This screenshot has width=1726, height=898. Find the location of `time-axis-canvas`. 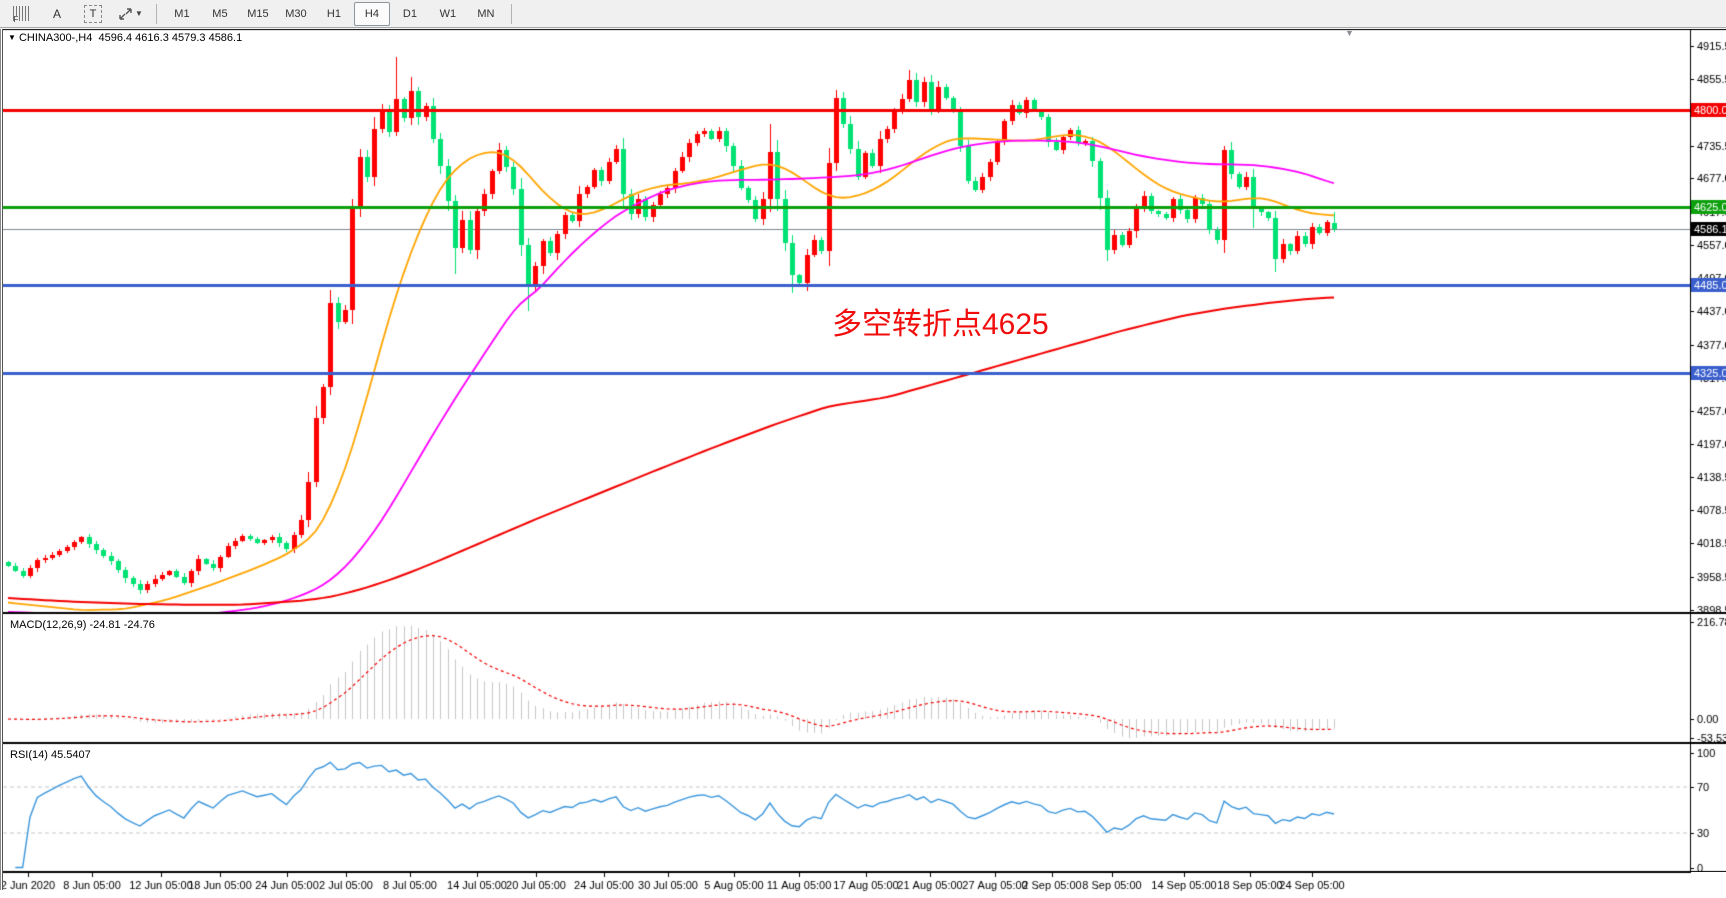

time-axis-canvas is located at coordinates (863, 885).